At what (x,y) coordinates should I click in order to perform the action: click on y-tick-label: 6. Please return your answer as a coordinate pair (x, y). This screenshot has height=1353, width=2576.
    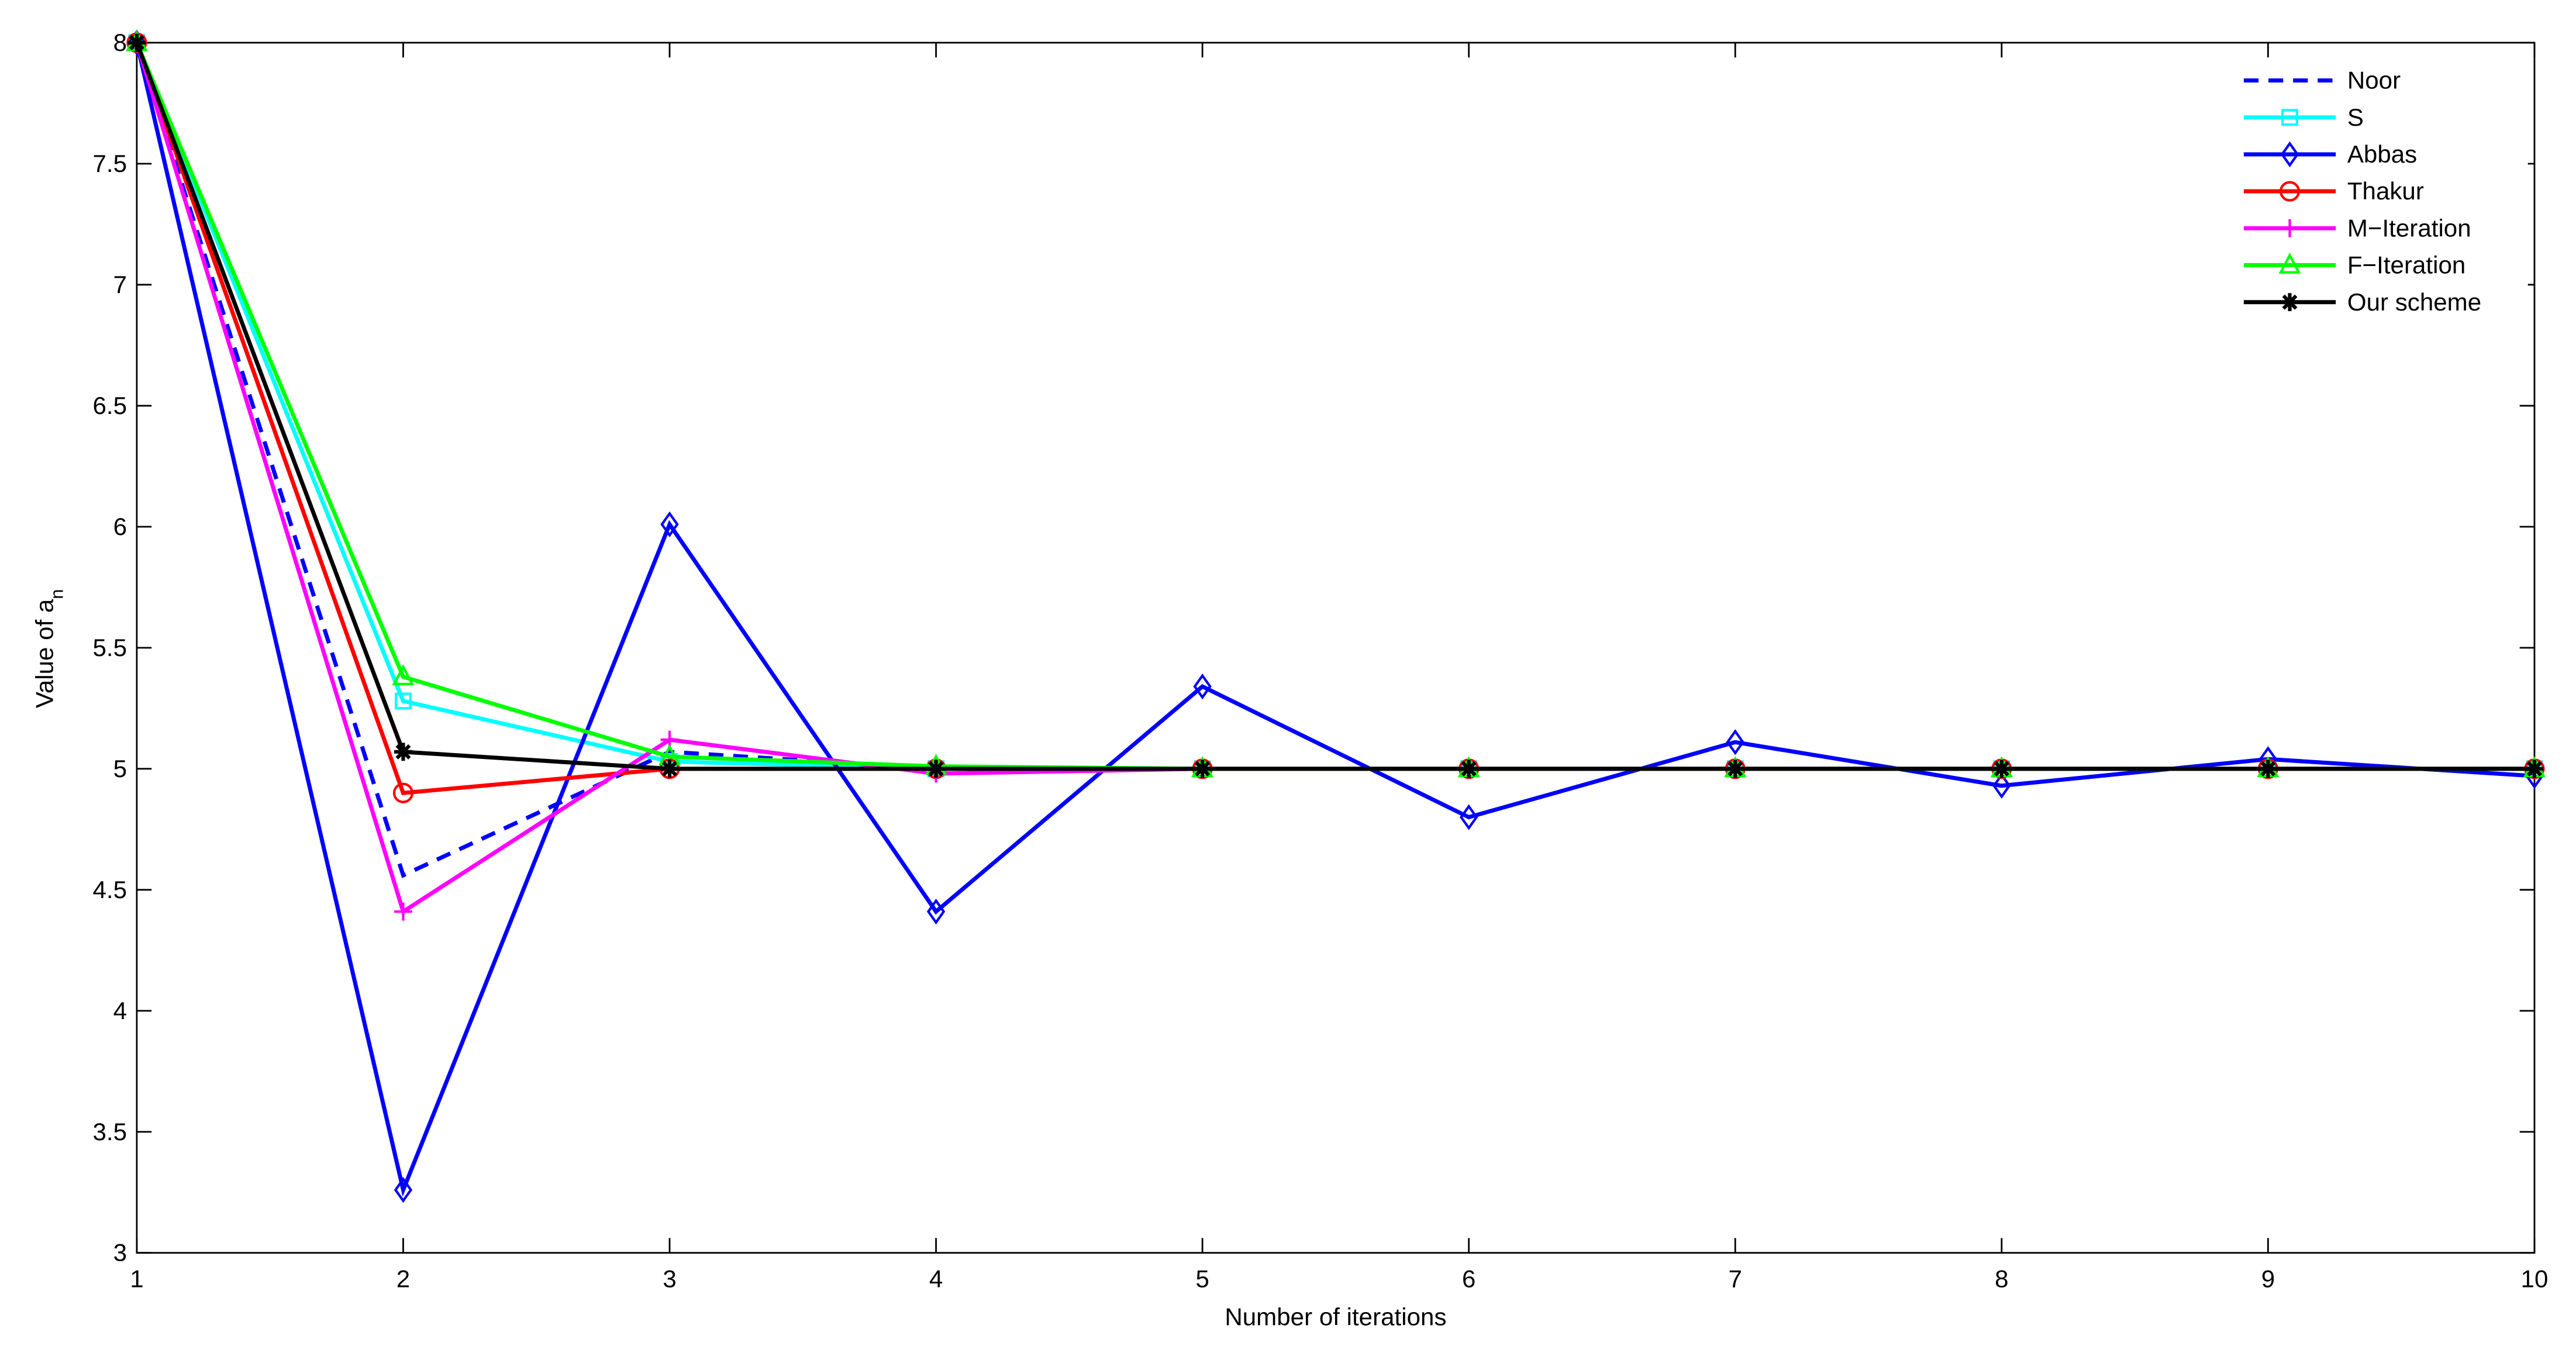
    Looking at the image, I should click on (120, 526).